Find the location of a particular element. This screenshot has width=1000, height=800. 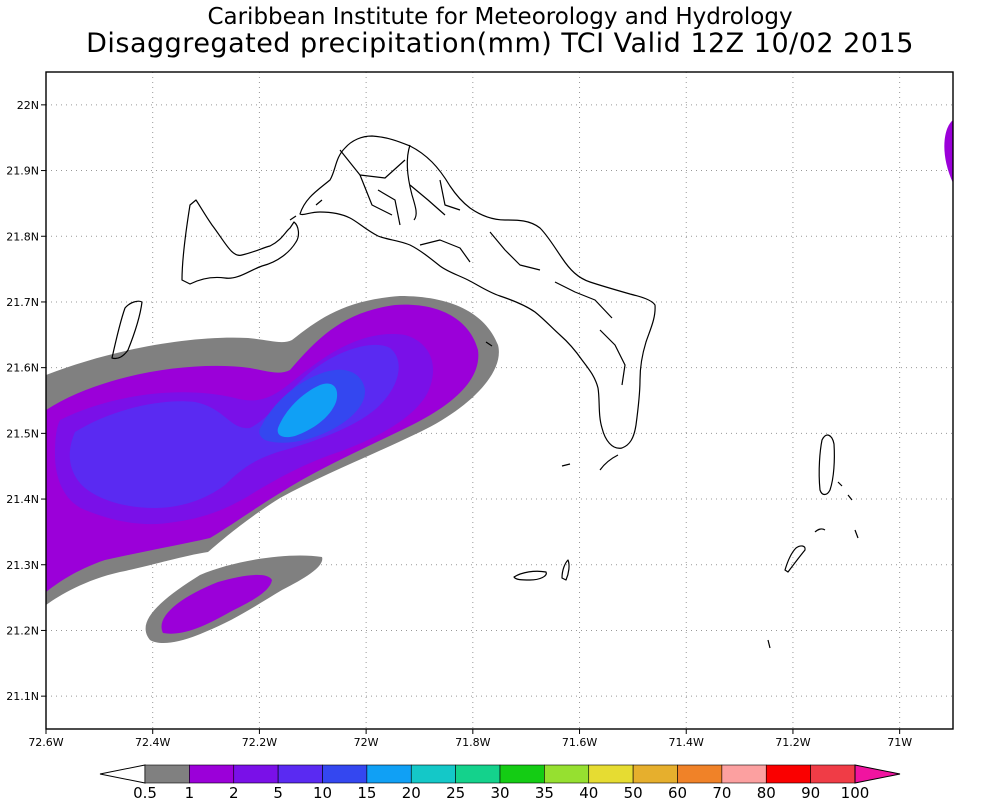

colorbar-label-12: 60 is located at coordinates (677, 792).